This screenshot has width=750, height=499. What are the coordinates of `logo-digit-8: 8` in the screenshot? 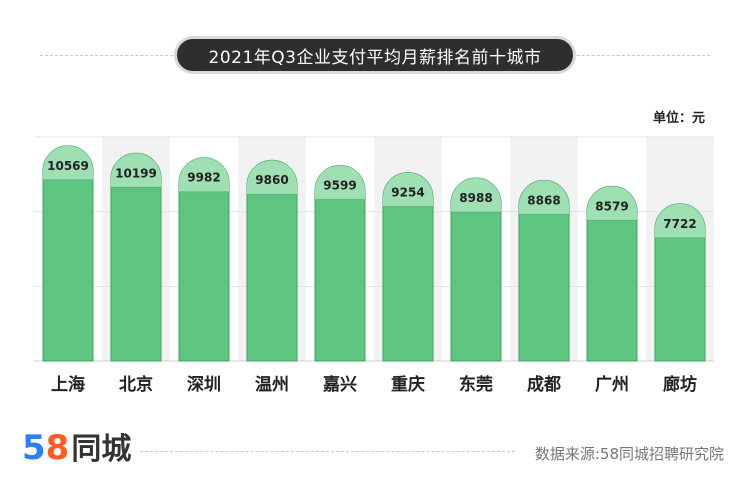 It's located at (57, 448).